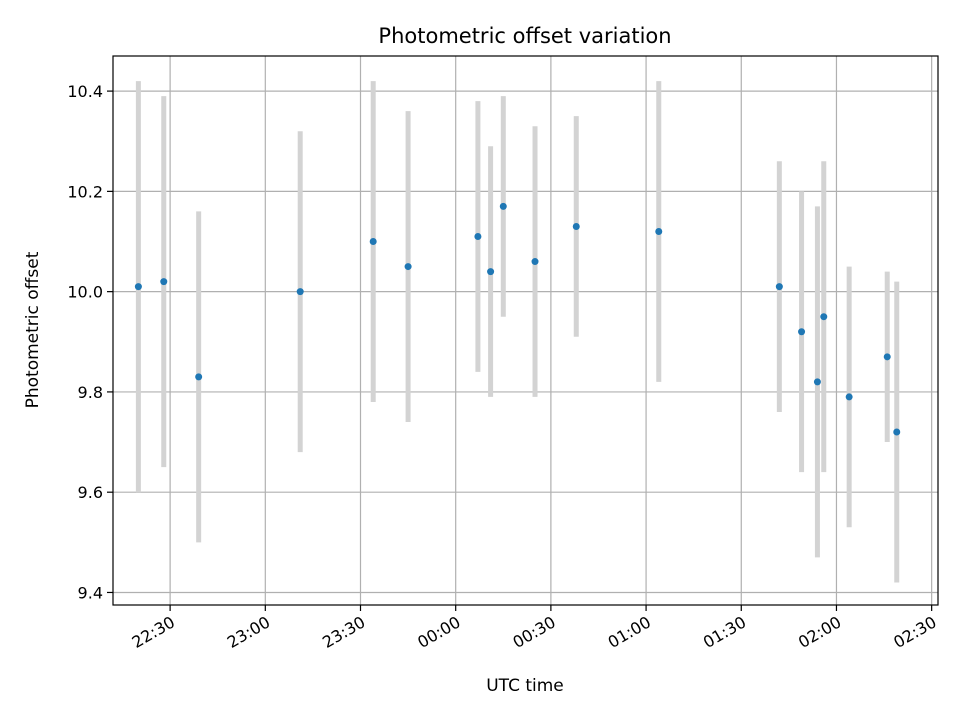  Describe the element at coordinates (85, 292) in the screenshot. I see `y-tick-label: 10.0` at that location.